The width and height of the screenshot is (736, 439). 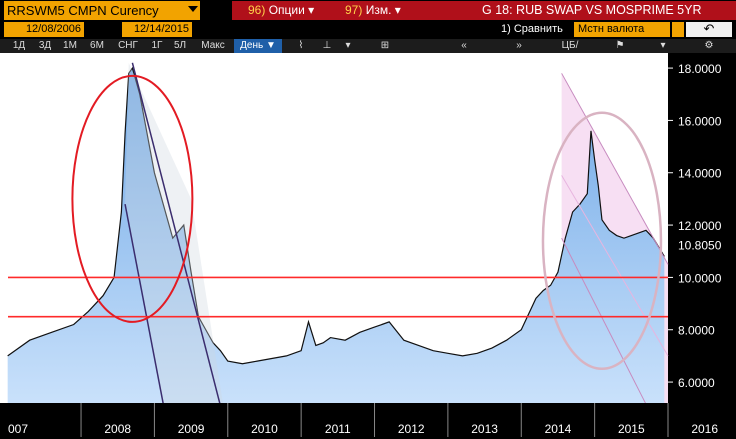 What do you see at coordinates (354, 10) in the screenshot?
I see `edit-number: 97)` at bounding box center [354, 10].